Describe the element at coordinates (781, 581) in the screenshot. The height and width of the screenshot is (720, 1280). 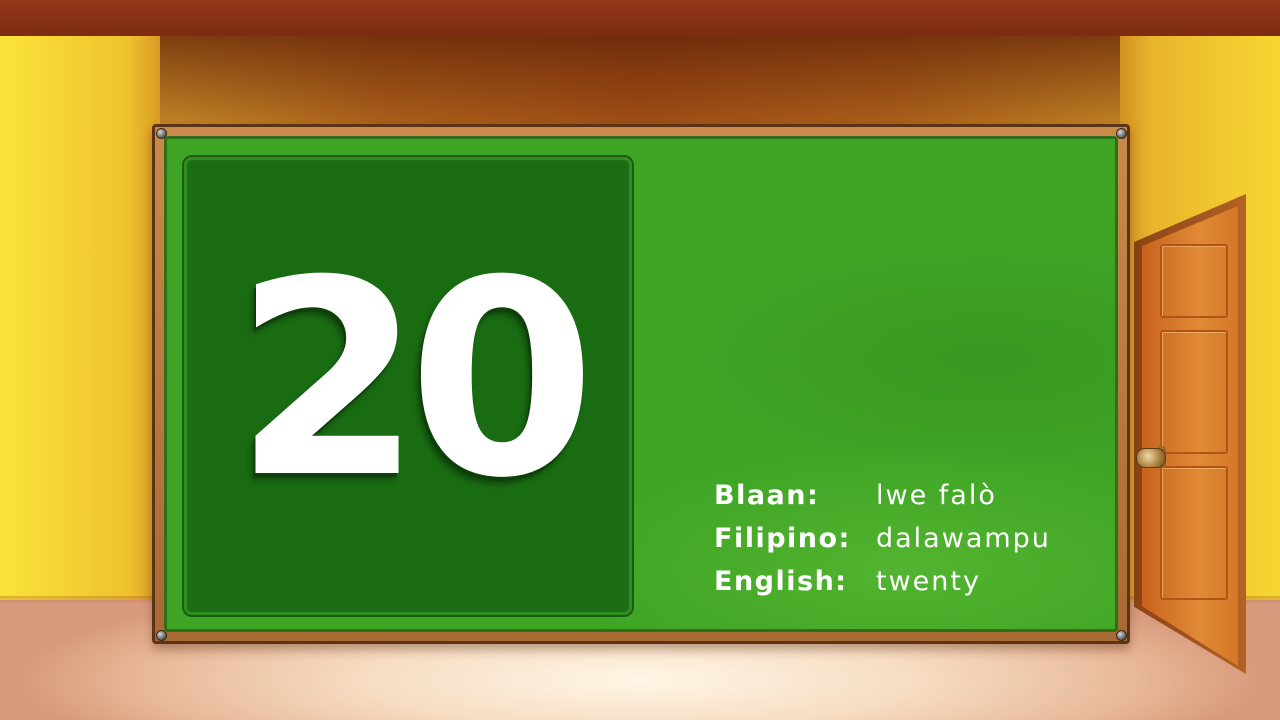
I see `language-label: English:` at that location.